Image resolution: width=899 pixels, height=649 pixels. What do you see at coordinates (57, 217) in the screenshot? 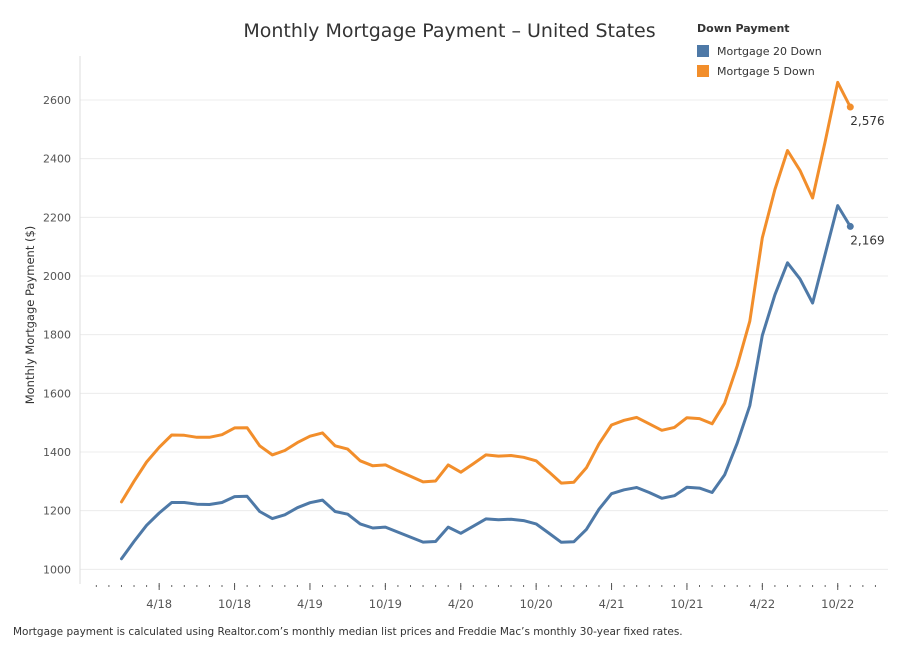
I see `y-tick-label: 2200` at bounding box center [57, 217].